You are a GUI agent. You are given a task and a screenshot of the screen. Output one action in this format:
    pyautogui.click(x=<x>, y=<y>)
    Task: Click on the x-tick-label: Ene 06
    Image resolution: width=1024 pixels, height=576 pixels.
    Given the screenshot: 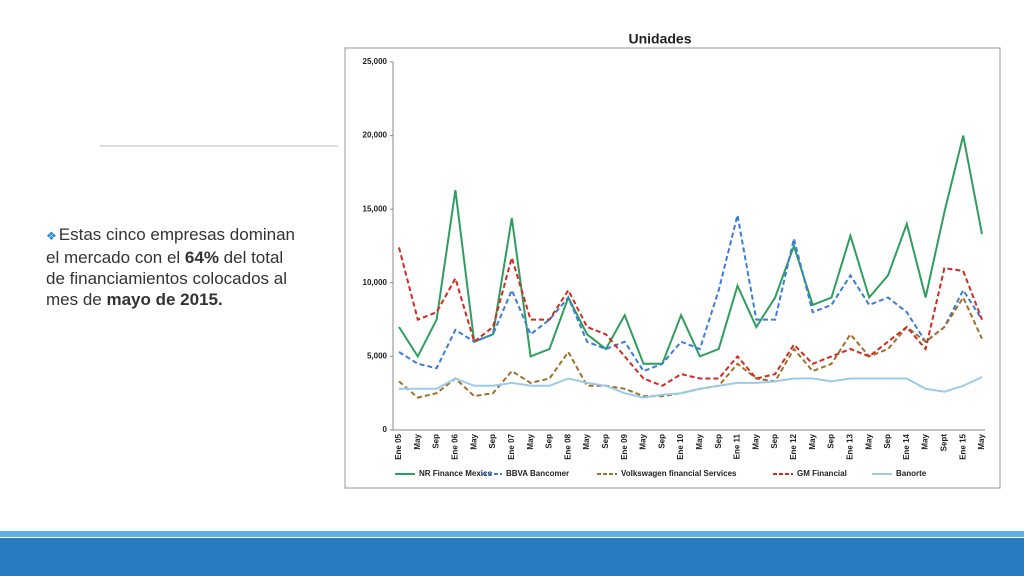 What is the action you would take?
    pyautogui.click(x=455, y=446)
    